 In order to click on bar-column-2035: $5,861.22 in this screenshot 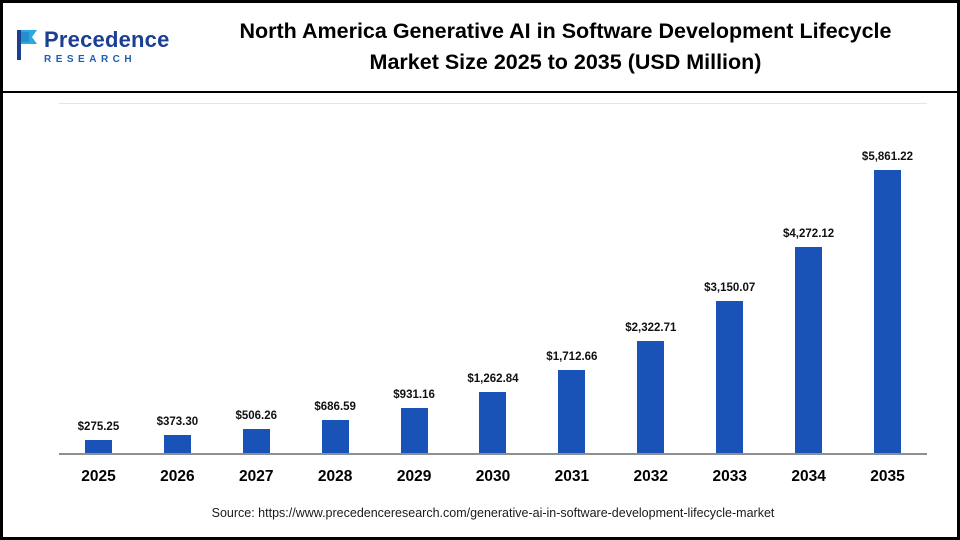, I will do `click(887, 278)`.